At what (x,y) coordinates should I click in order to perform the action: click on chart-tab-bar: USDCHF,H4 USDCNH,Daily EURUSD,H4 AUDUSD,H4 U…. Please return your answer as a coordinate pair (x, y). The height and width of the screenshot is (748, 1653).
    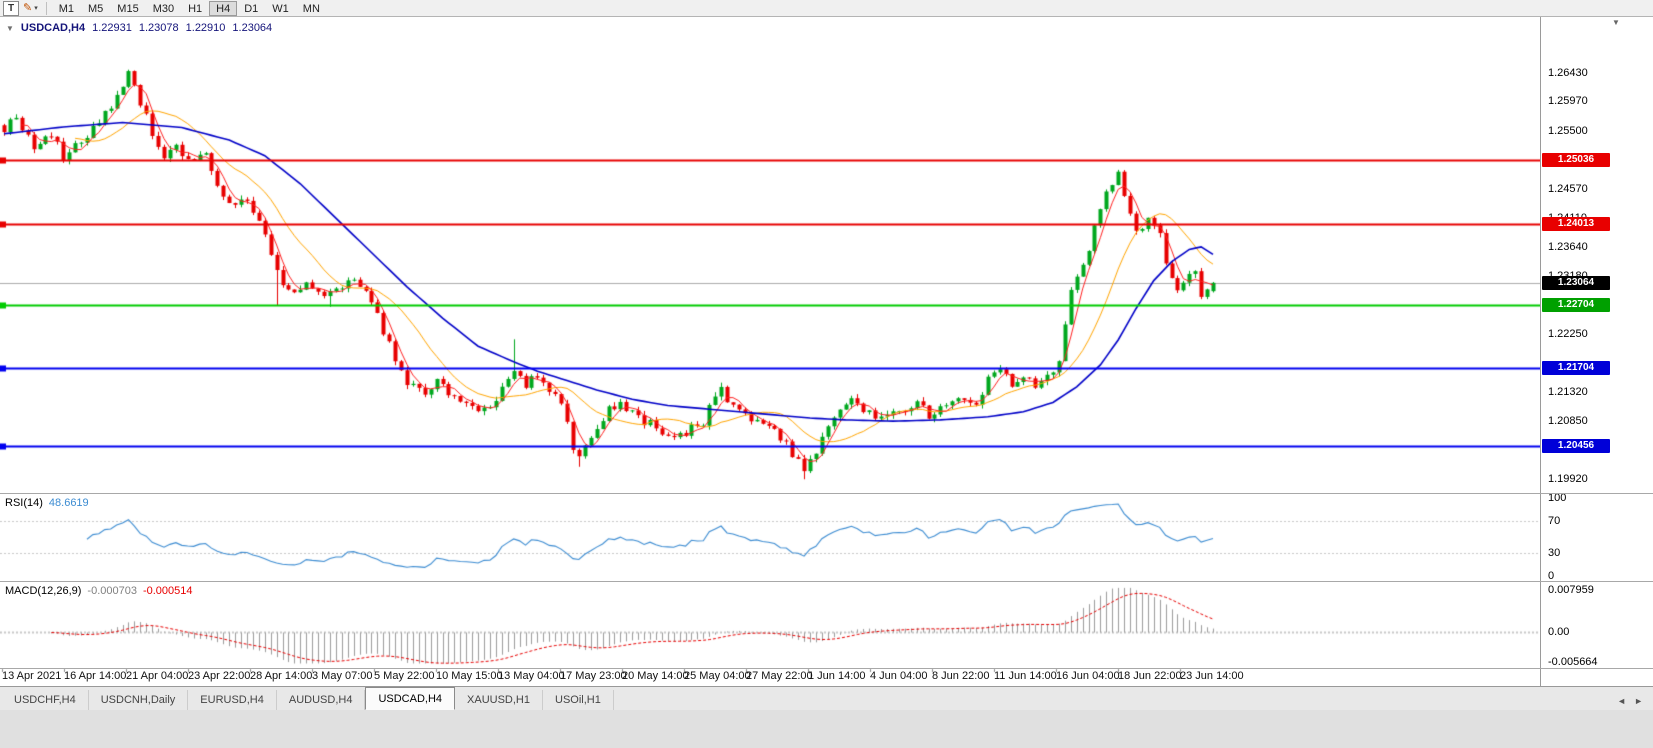
    Looking at the image, I should click on (826, 698).